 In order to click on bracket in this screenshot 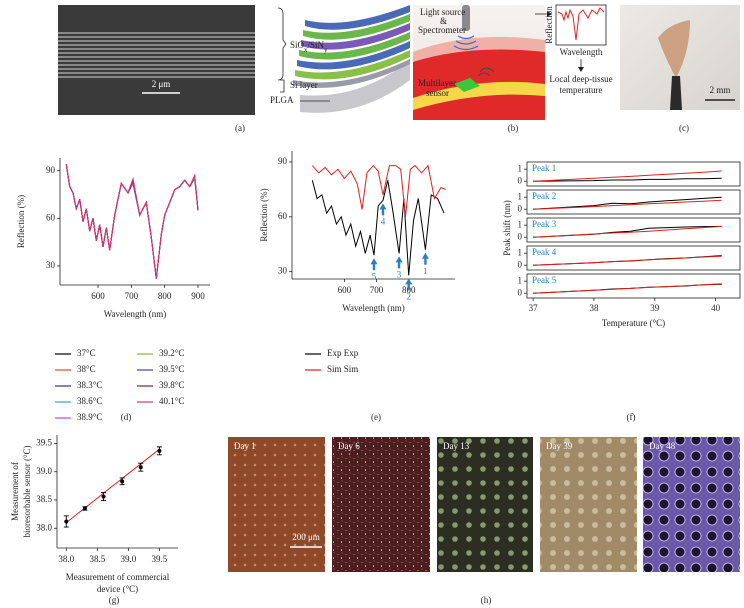, I will do `click(282, 44)`.